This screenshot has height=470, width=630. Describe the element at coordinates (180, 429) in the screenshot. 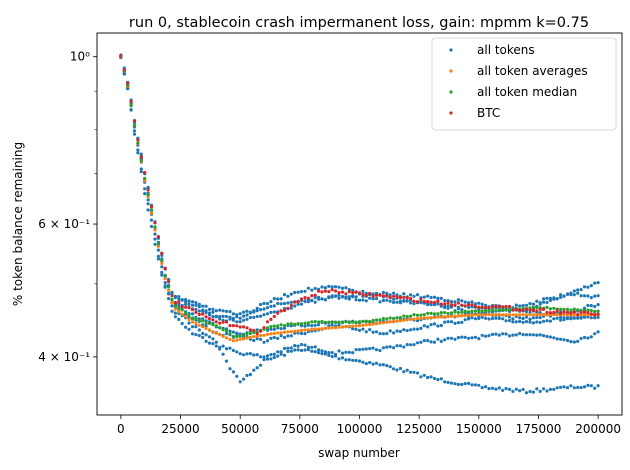

I see `x-tick-label: 25000` at that location.